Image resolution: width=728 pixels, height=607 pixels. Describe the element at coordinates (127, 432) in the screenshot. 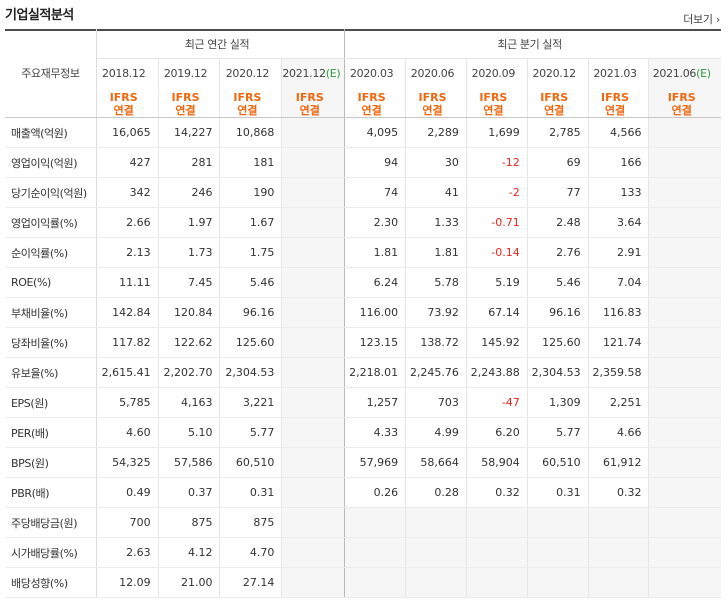

I see `table-cell: 4.60` at that location.